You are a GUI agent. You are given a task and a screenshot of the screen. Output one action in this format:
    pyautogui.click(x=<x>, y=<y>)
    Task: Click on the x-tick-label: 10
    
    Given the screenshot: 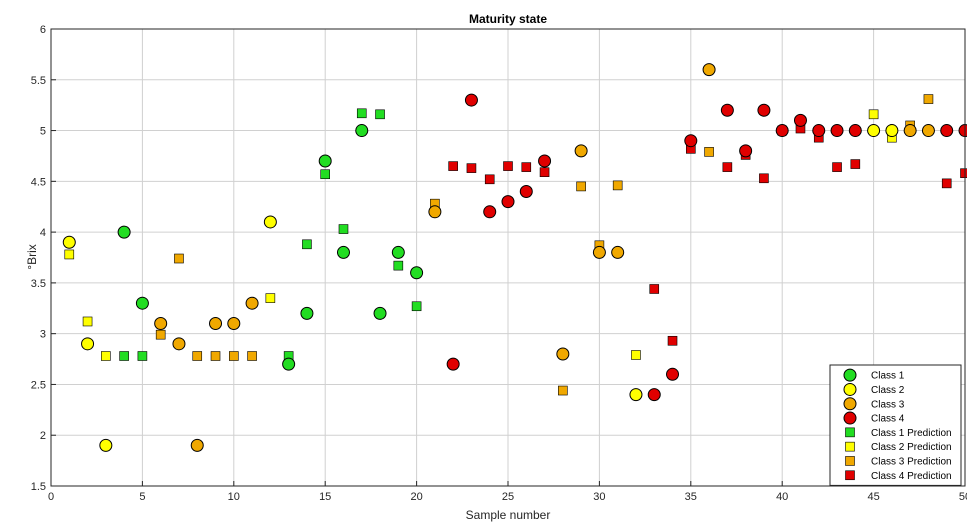 What is the action you would take?
    pyautogui.click(x=234, y=497)
    